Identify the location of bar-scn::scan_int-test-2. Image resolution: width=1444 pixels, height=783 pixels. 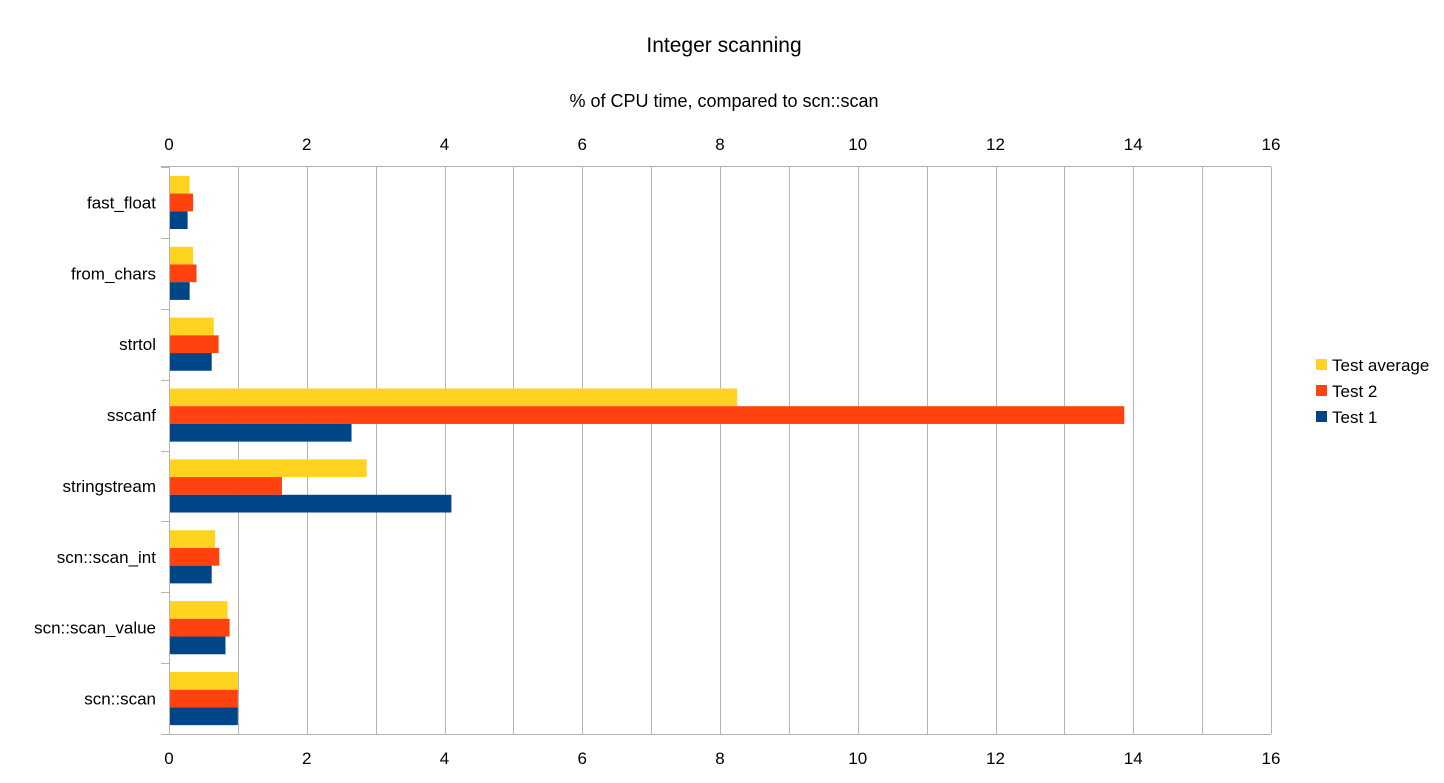
(194, 556).